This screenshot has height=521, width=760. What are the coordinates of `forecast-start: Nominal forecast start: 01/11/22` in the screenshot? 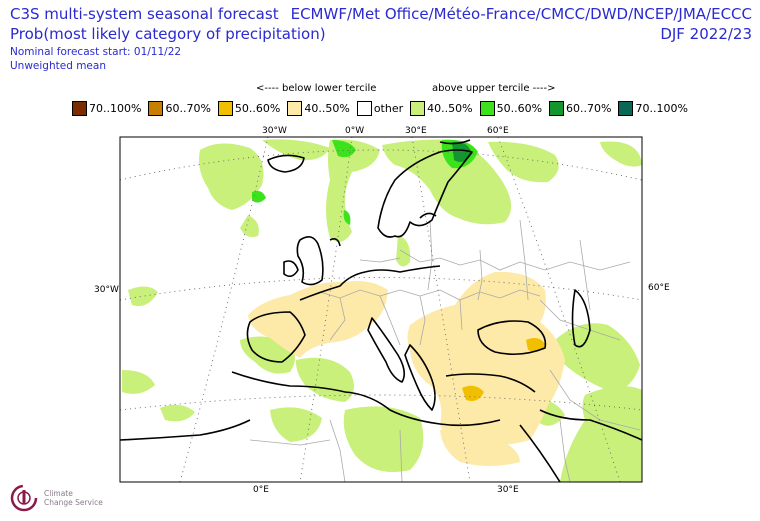 It's located at (96, 52).